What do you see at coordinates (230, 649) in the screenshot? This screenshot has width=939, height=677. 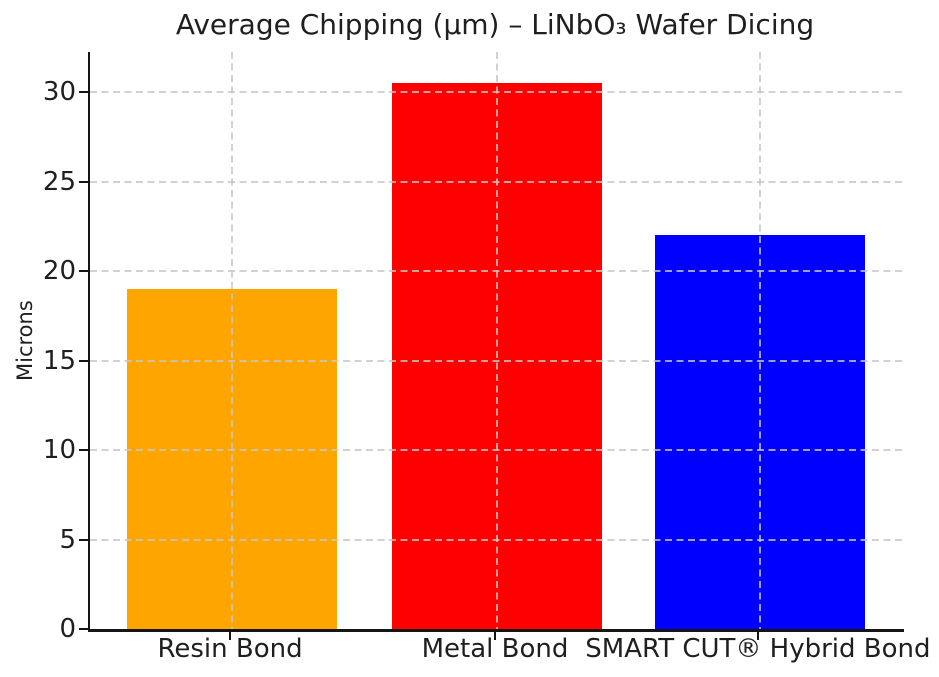 I see `x-tick-label-resin-bond: Resin Bond` at bounding box center [230, 649].